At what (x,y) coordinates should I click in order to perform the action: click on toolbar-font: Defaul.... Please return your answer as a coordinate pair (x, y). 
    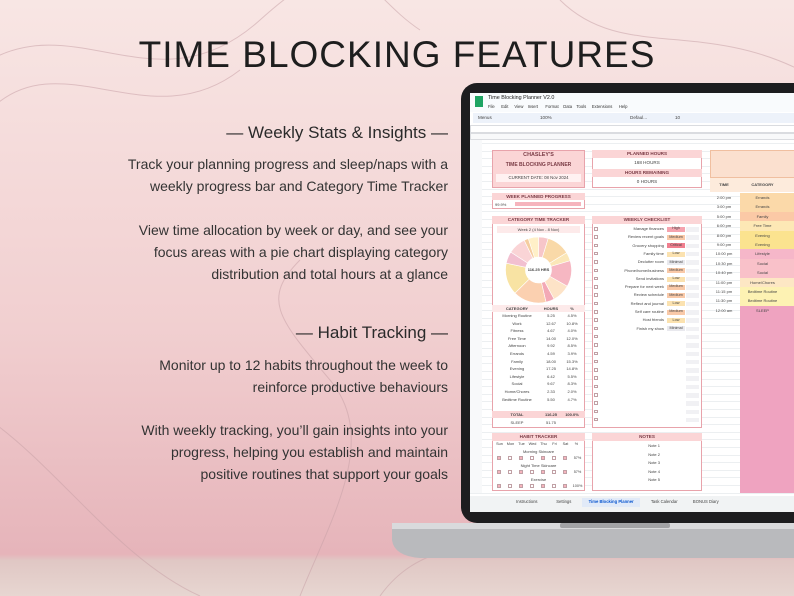
    Looking at the image, I should click on (639, 117).